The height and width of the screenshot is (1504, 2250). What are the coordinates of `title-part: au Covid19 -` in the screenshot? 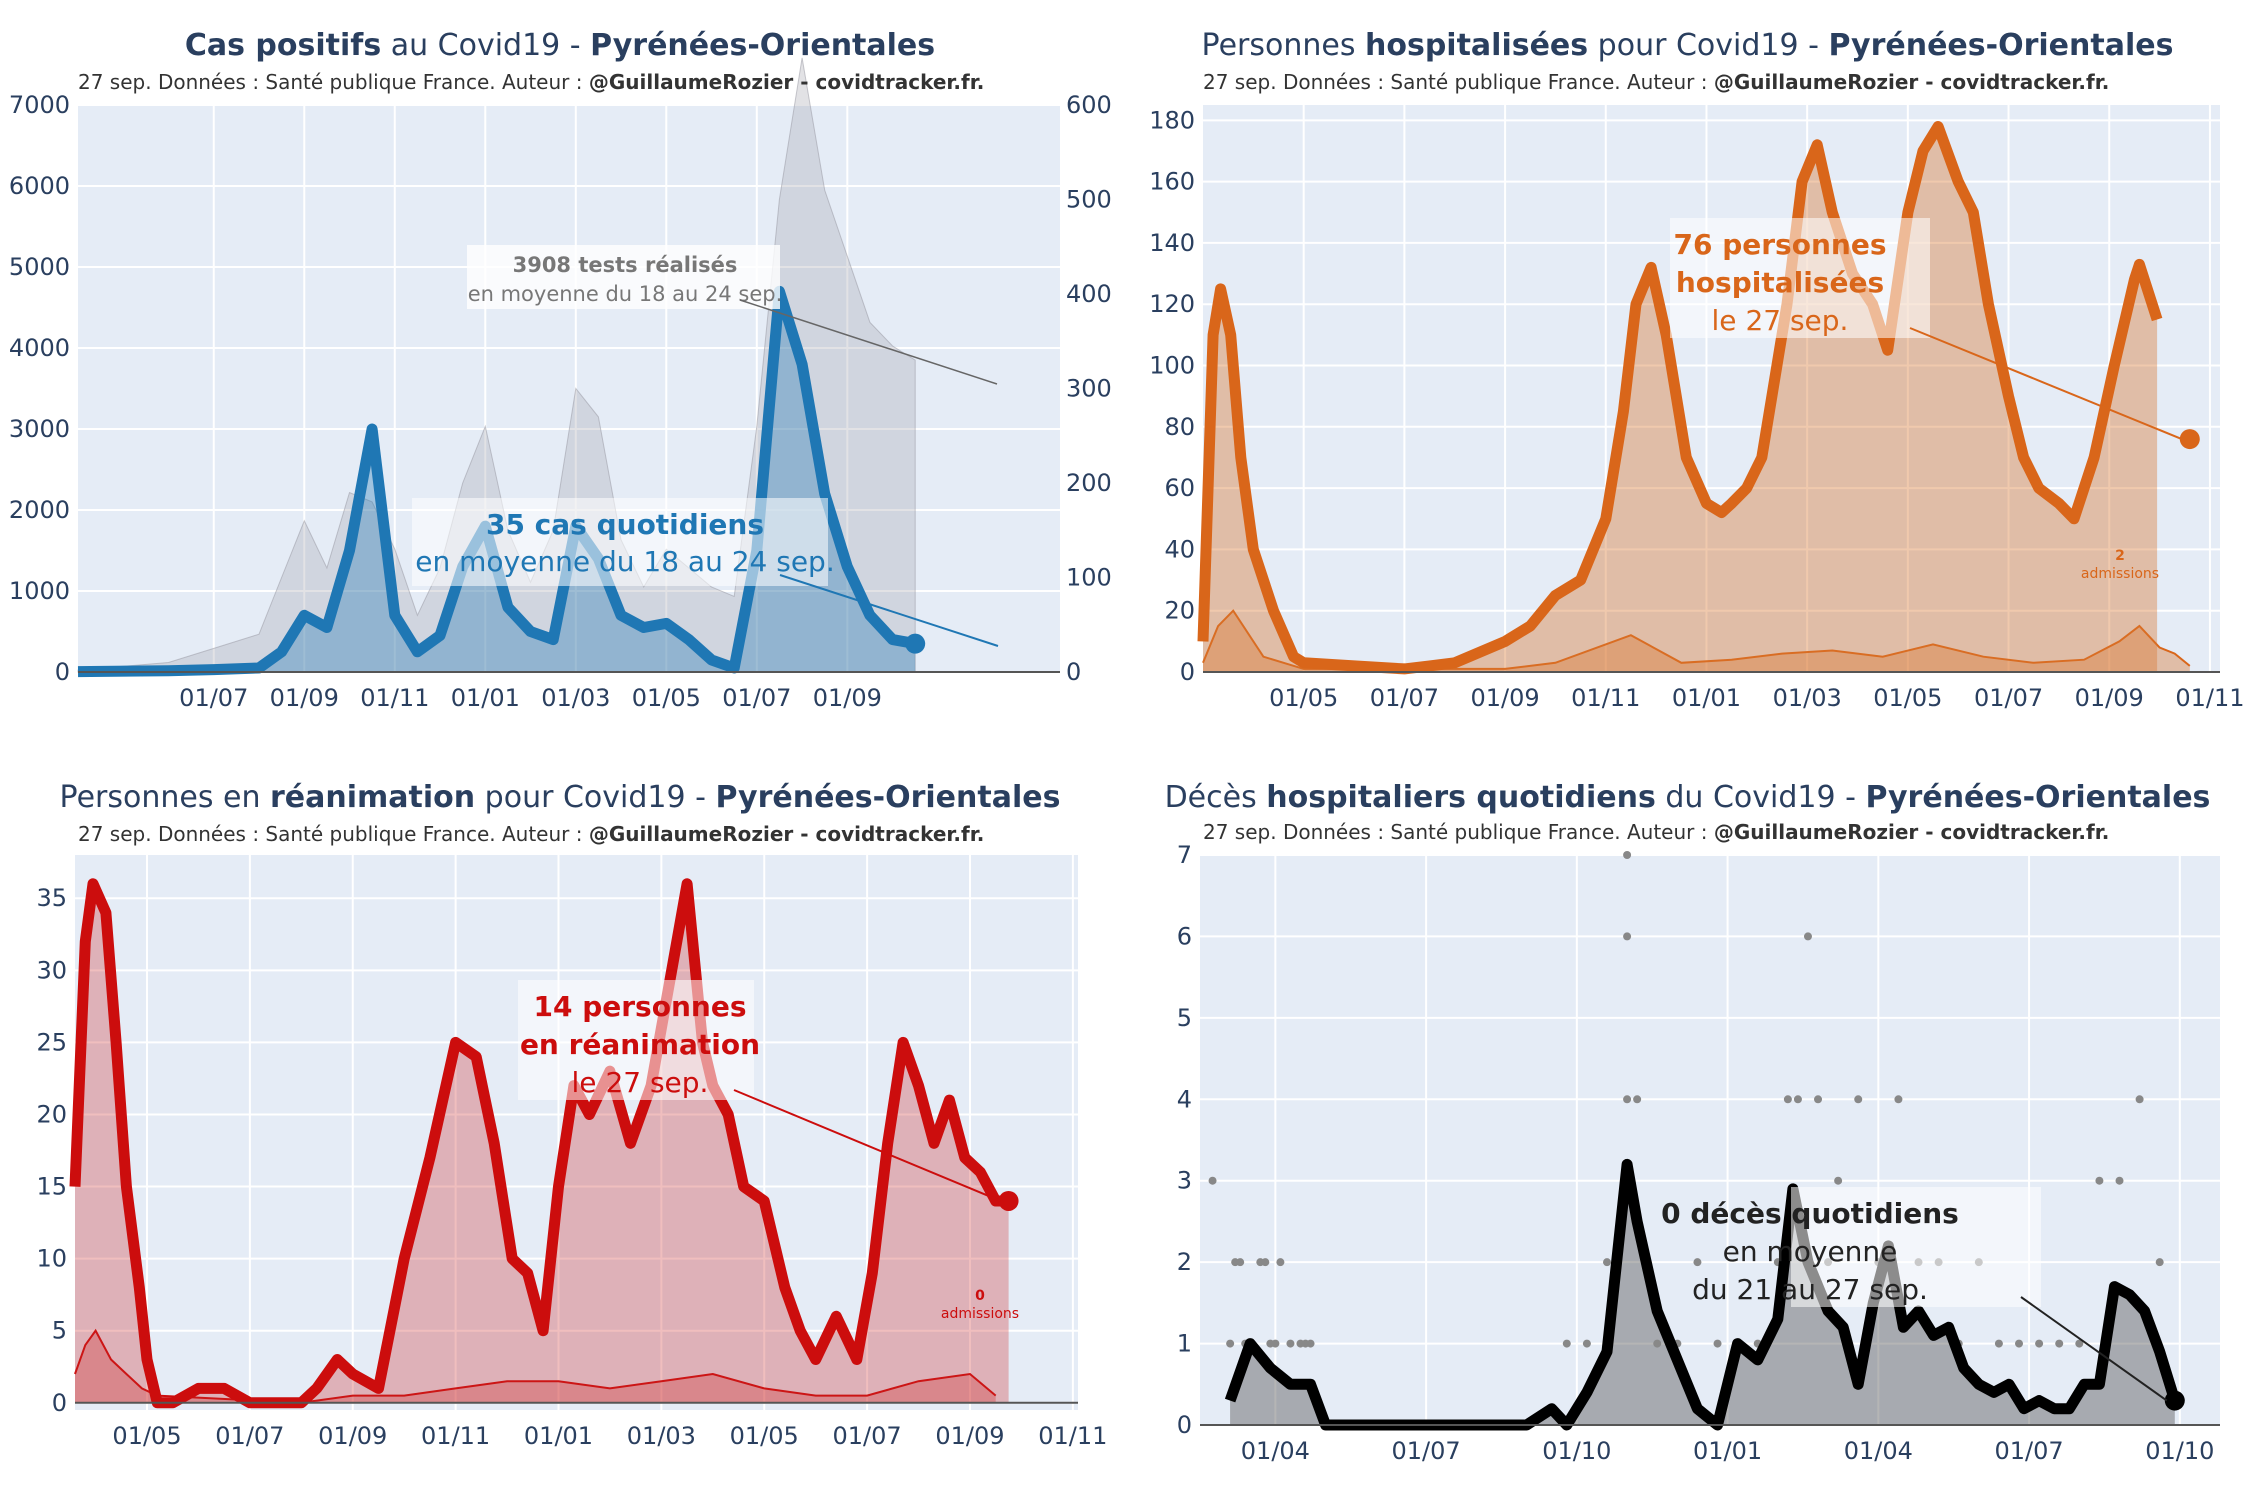 It's located at (486, 45).